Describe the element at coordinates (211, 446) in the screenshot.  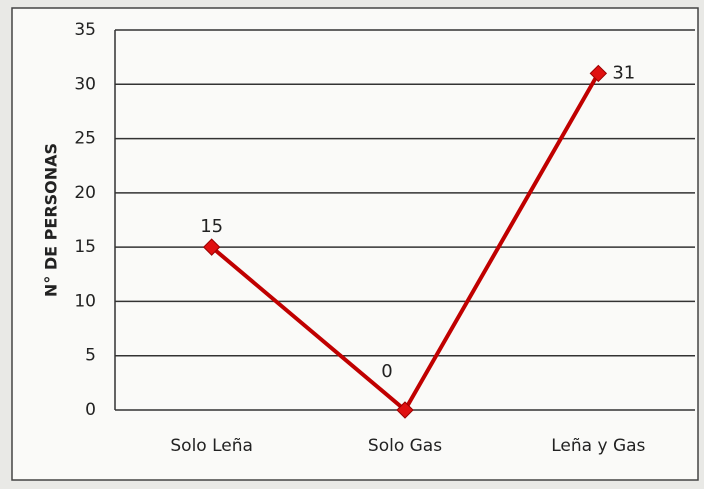
I see `x-tick-label: Solo Leña` at that location.